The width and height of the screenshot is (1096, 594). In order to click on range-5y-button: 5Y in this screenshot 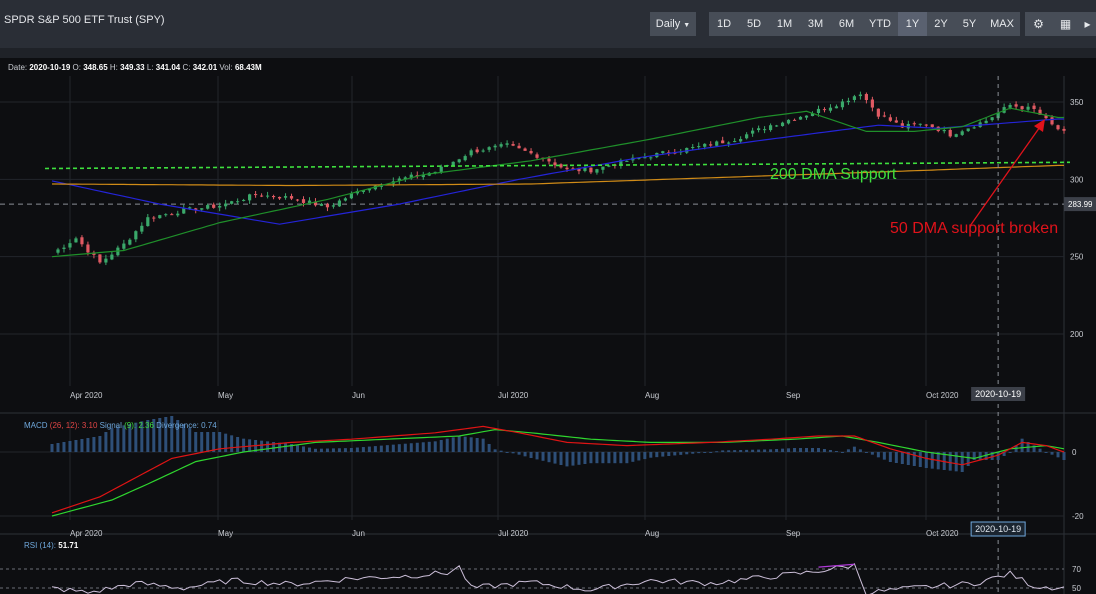, I will do `click(970, 24)`.